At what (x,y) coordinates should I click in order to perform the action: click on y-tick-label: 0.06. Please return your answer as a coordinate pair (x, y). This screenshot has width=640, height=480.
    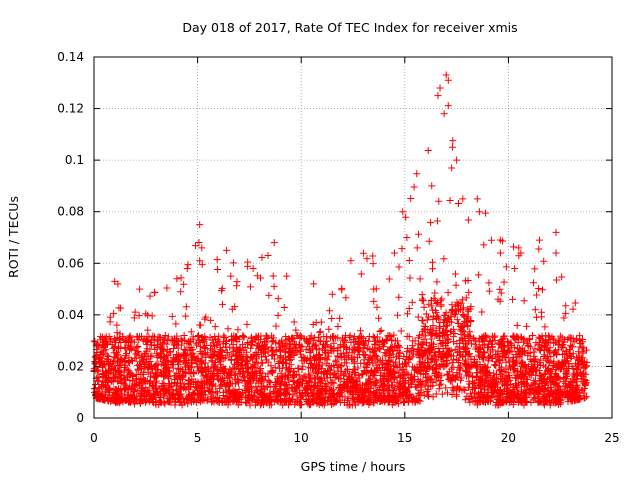
    Looking at the image, I should click on (70, 263).